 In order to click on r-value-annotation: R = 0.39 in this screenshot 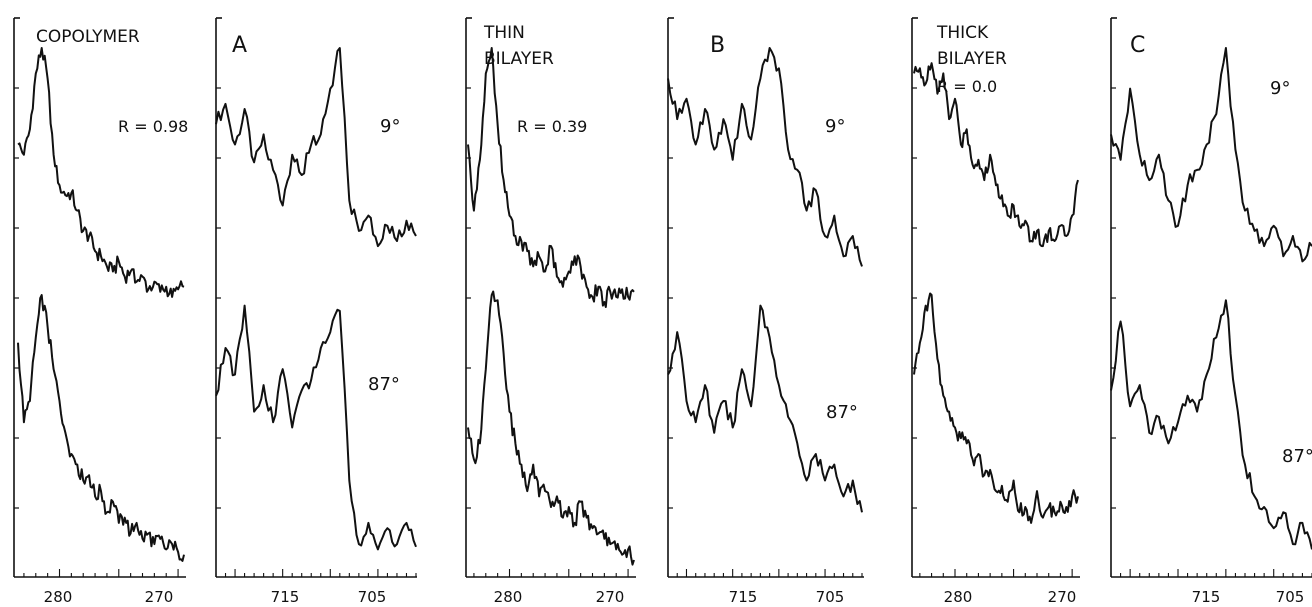, I will do `click(552, 126)`.